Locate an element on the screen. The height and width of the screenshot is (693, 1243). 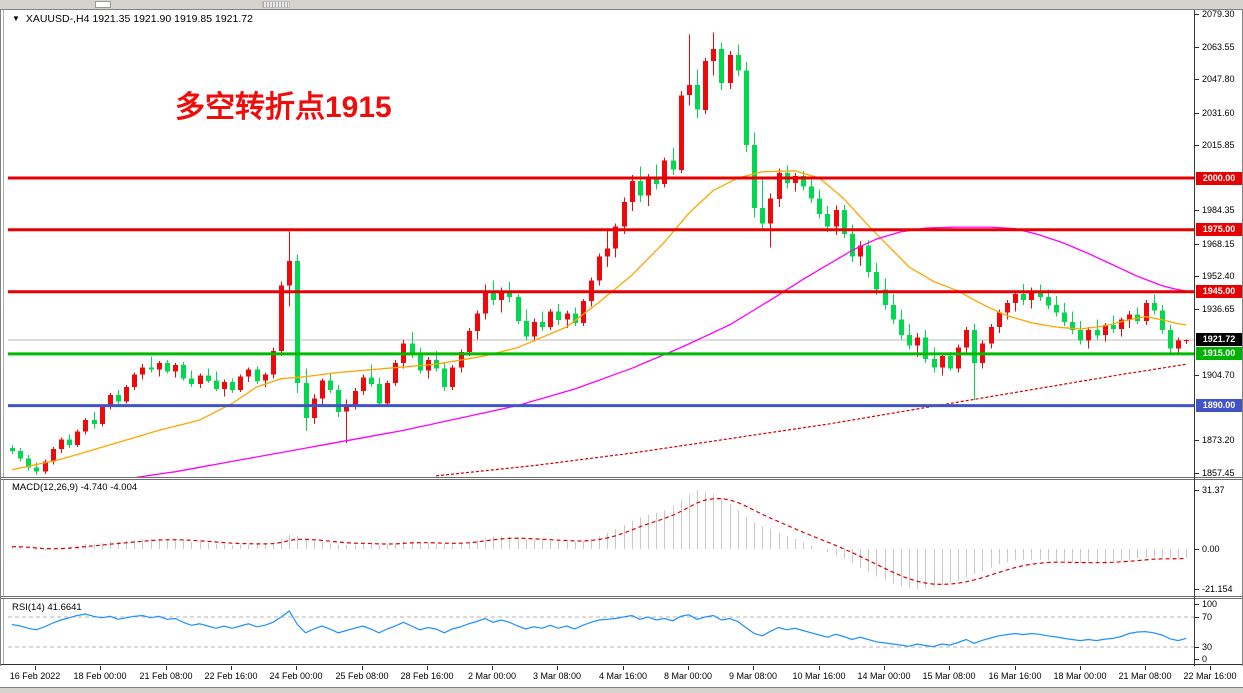
time-axis-border is located at coordinates (621, 665).